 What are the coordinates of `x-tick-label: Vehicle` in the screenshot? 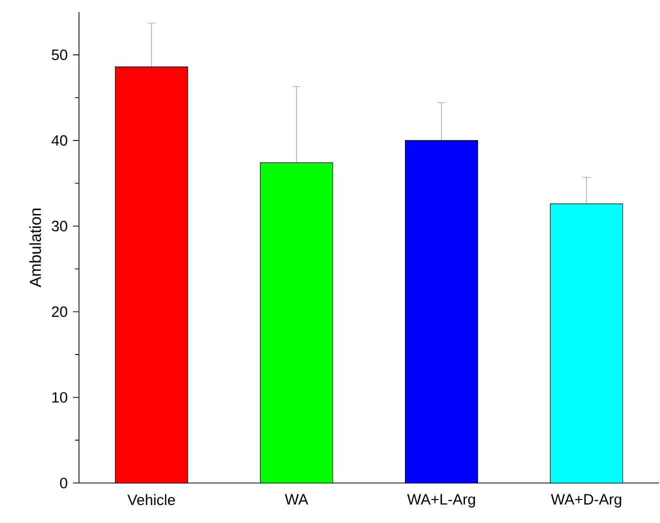 It's located at (151, 500).